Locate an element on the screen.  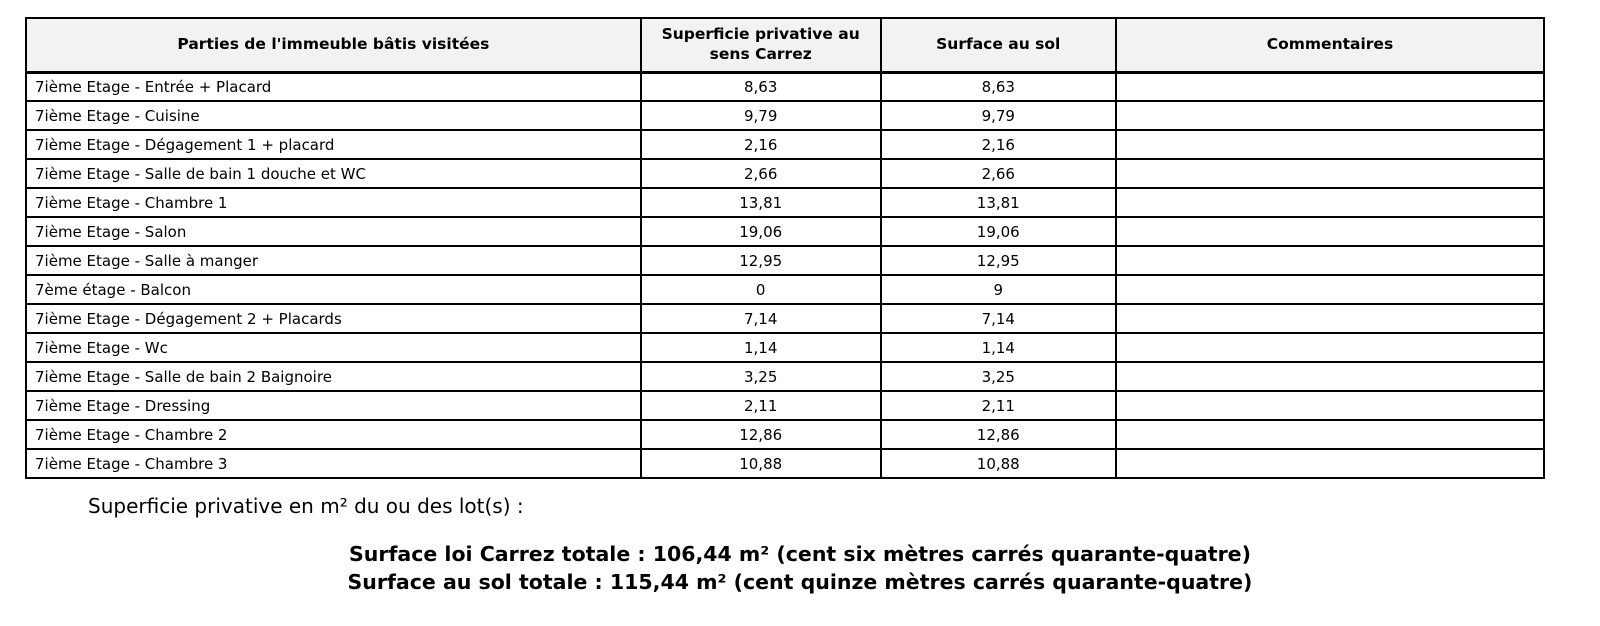
cell-floor: 13,81 is located at coordinates (998, 202).